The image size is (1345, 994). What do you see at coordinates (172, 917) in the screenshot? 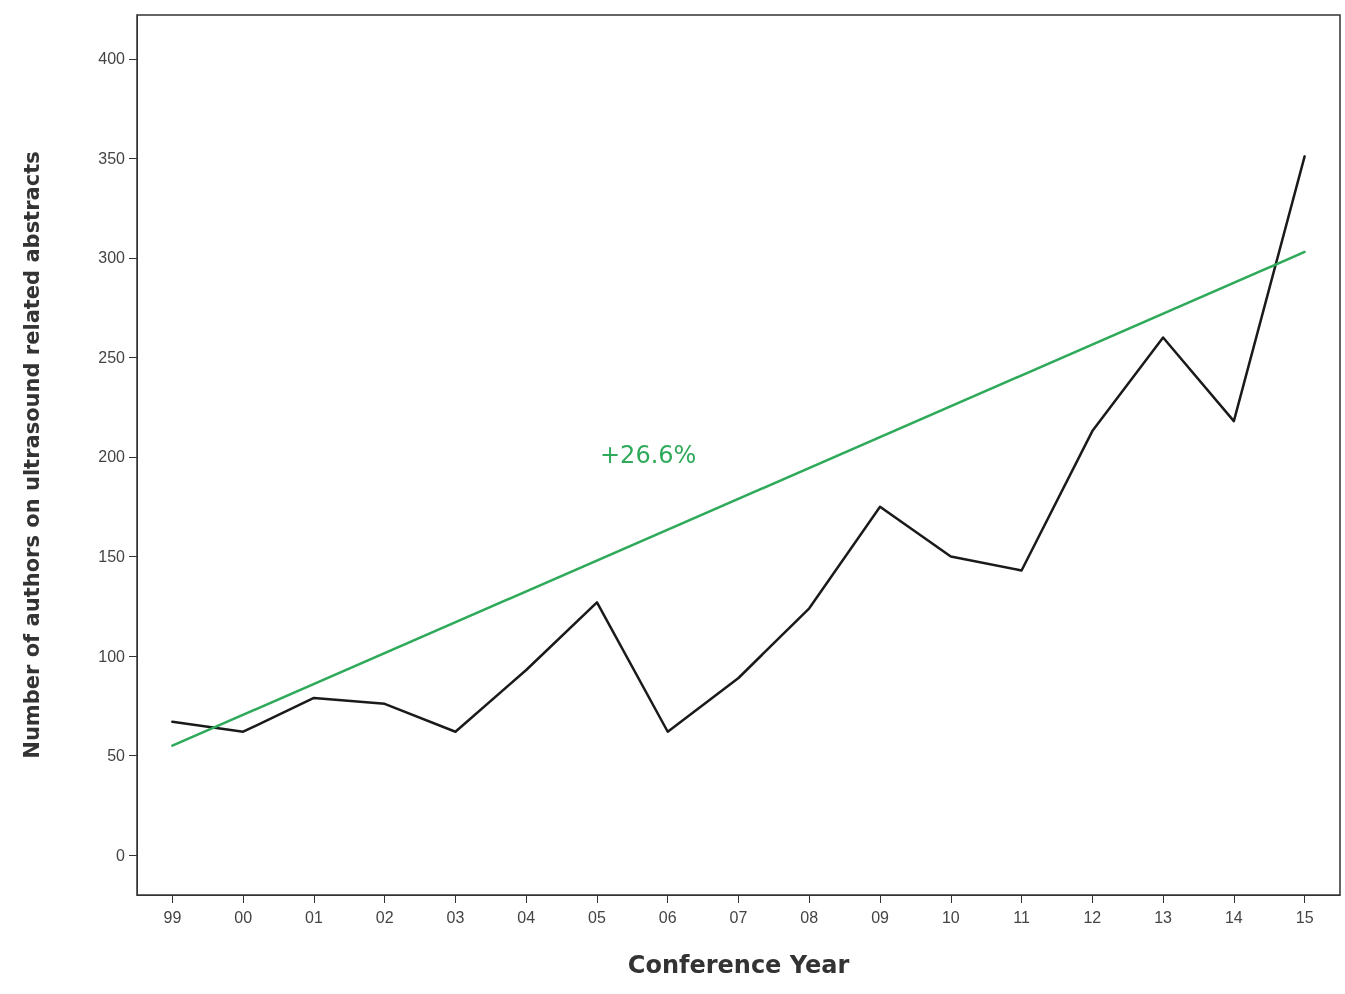
I see `x-tick-label: 99` at bounding box center [172, 917].